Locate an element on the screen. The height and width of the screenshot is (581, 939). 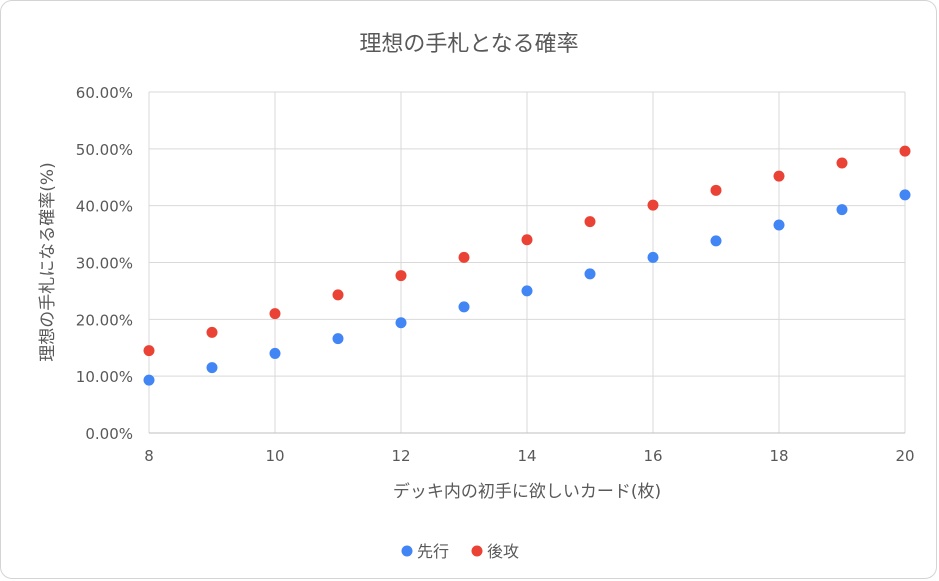
y-tick-label: 50.00% is located at coordinates (104, 150).